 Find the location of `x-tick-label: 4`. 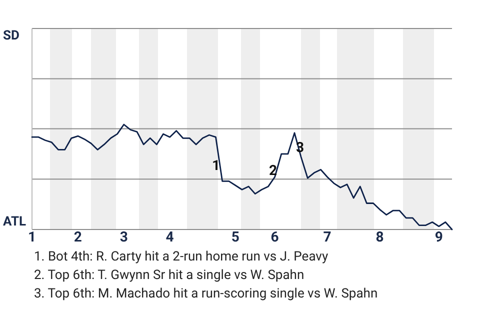

x-tick-label: 4 is located at coordinates (170, 238).